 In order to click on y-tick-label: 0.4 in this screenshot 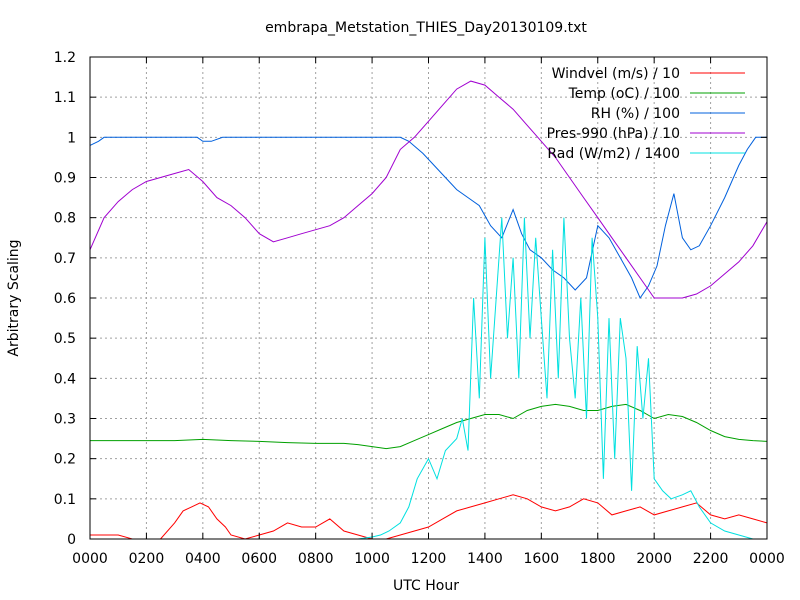, I will do `click(65, 379)`.